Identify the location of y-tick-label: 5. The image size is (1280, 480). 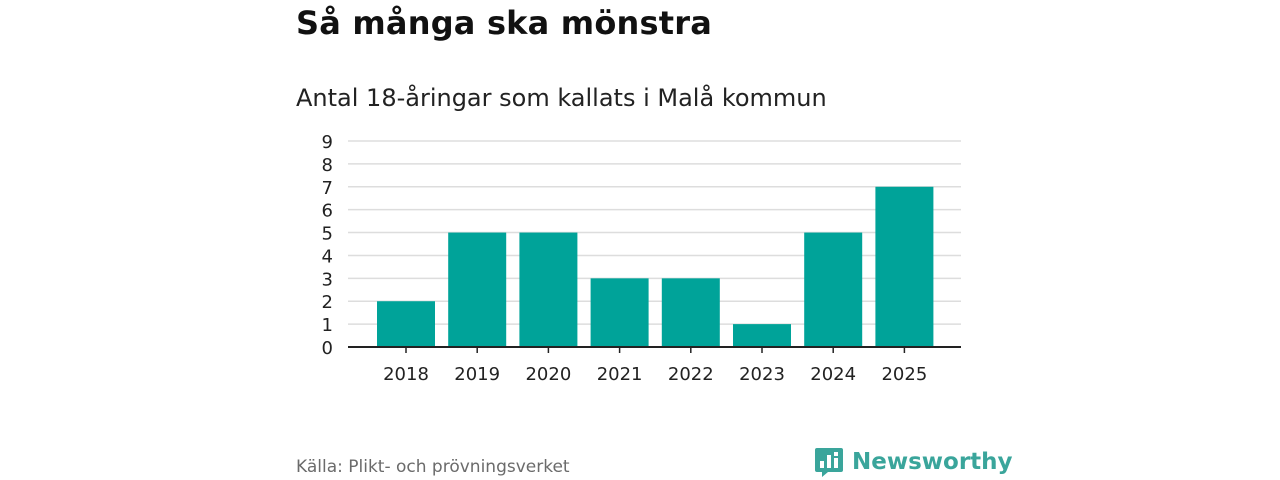
(327, 234).